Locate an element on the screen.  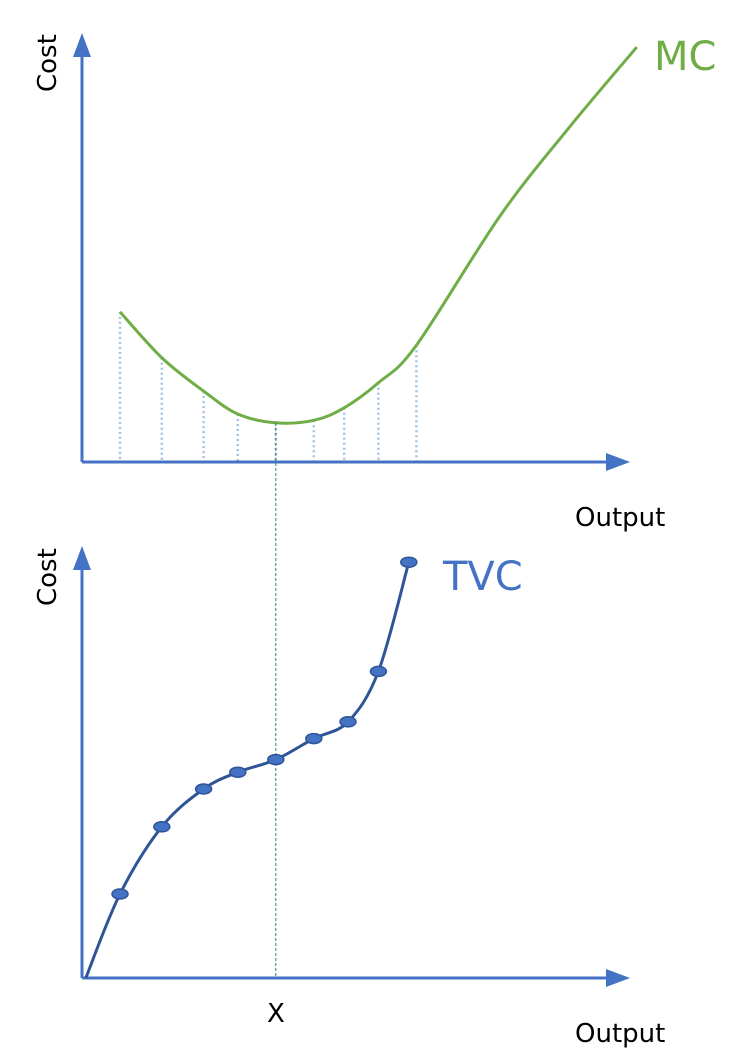
mc-label: MC is located at coordinates (685, 57).